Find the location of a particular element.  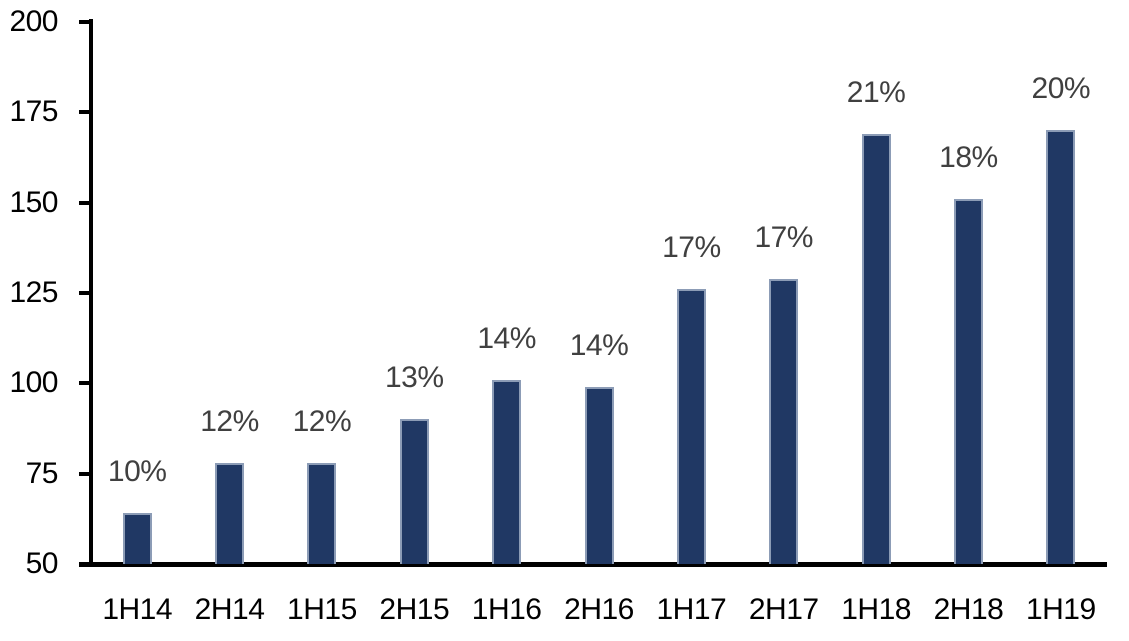

x-tick-label: 2H17 is located at coordinates (783, 609).